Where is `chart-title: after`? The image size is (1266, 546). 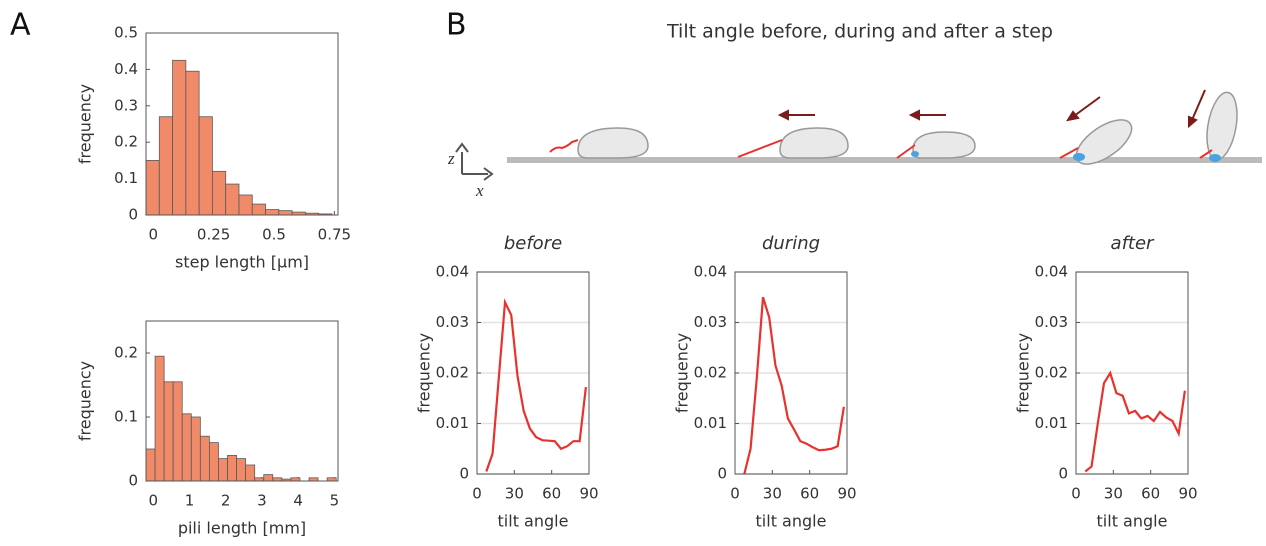 chart-title: after is located at coordinates (1133, 243).